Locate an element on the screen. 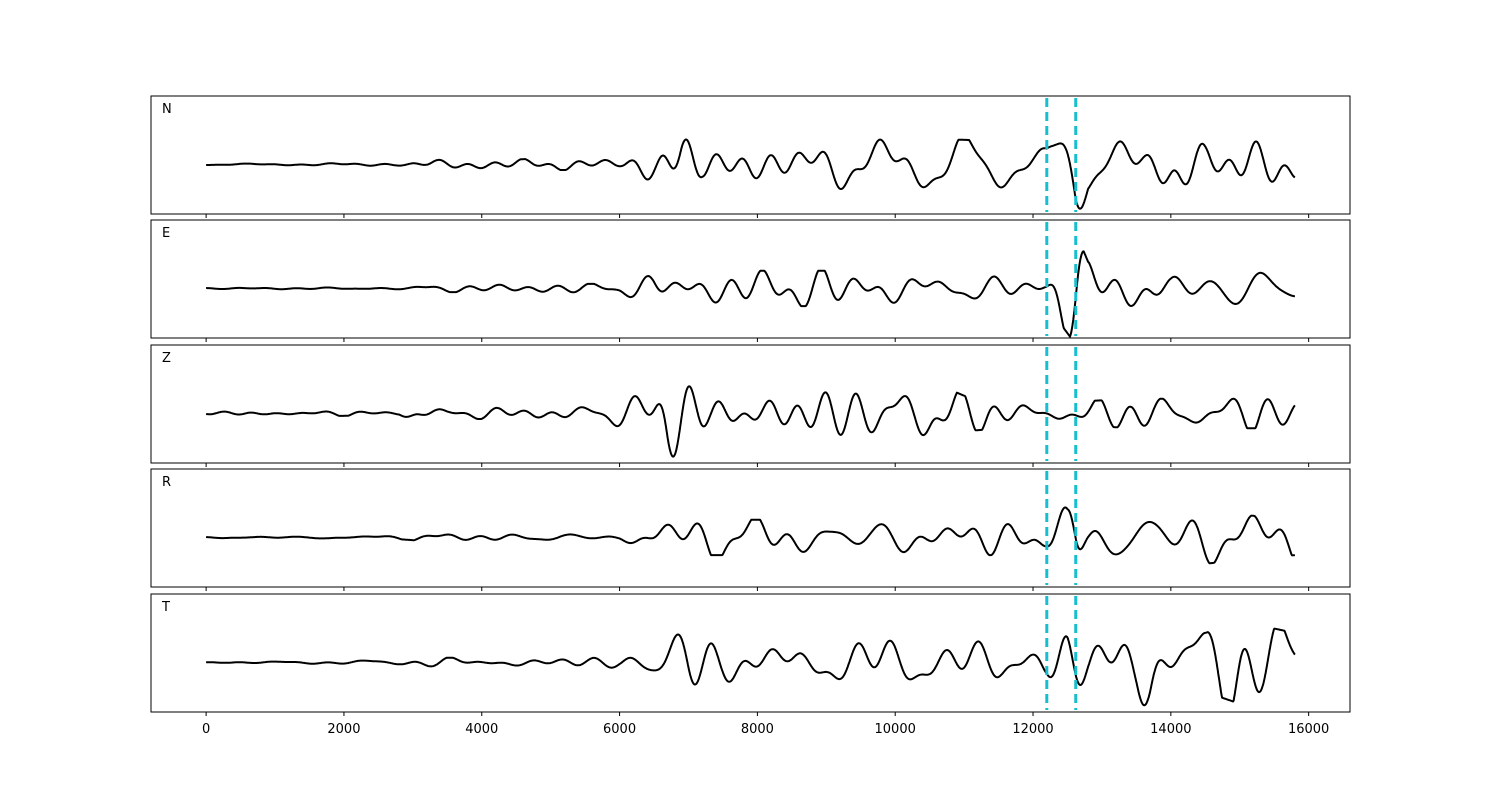  x-axis: 0 2000 4000 6000 8000 10000 12000 14000 16000 is located at coordinates (765, 729).